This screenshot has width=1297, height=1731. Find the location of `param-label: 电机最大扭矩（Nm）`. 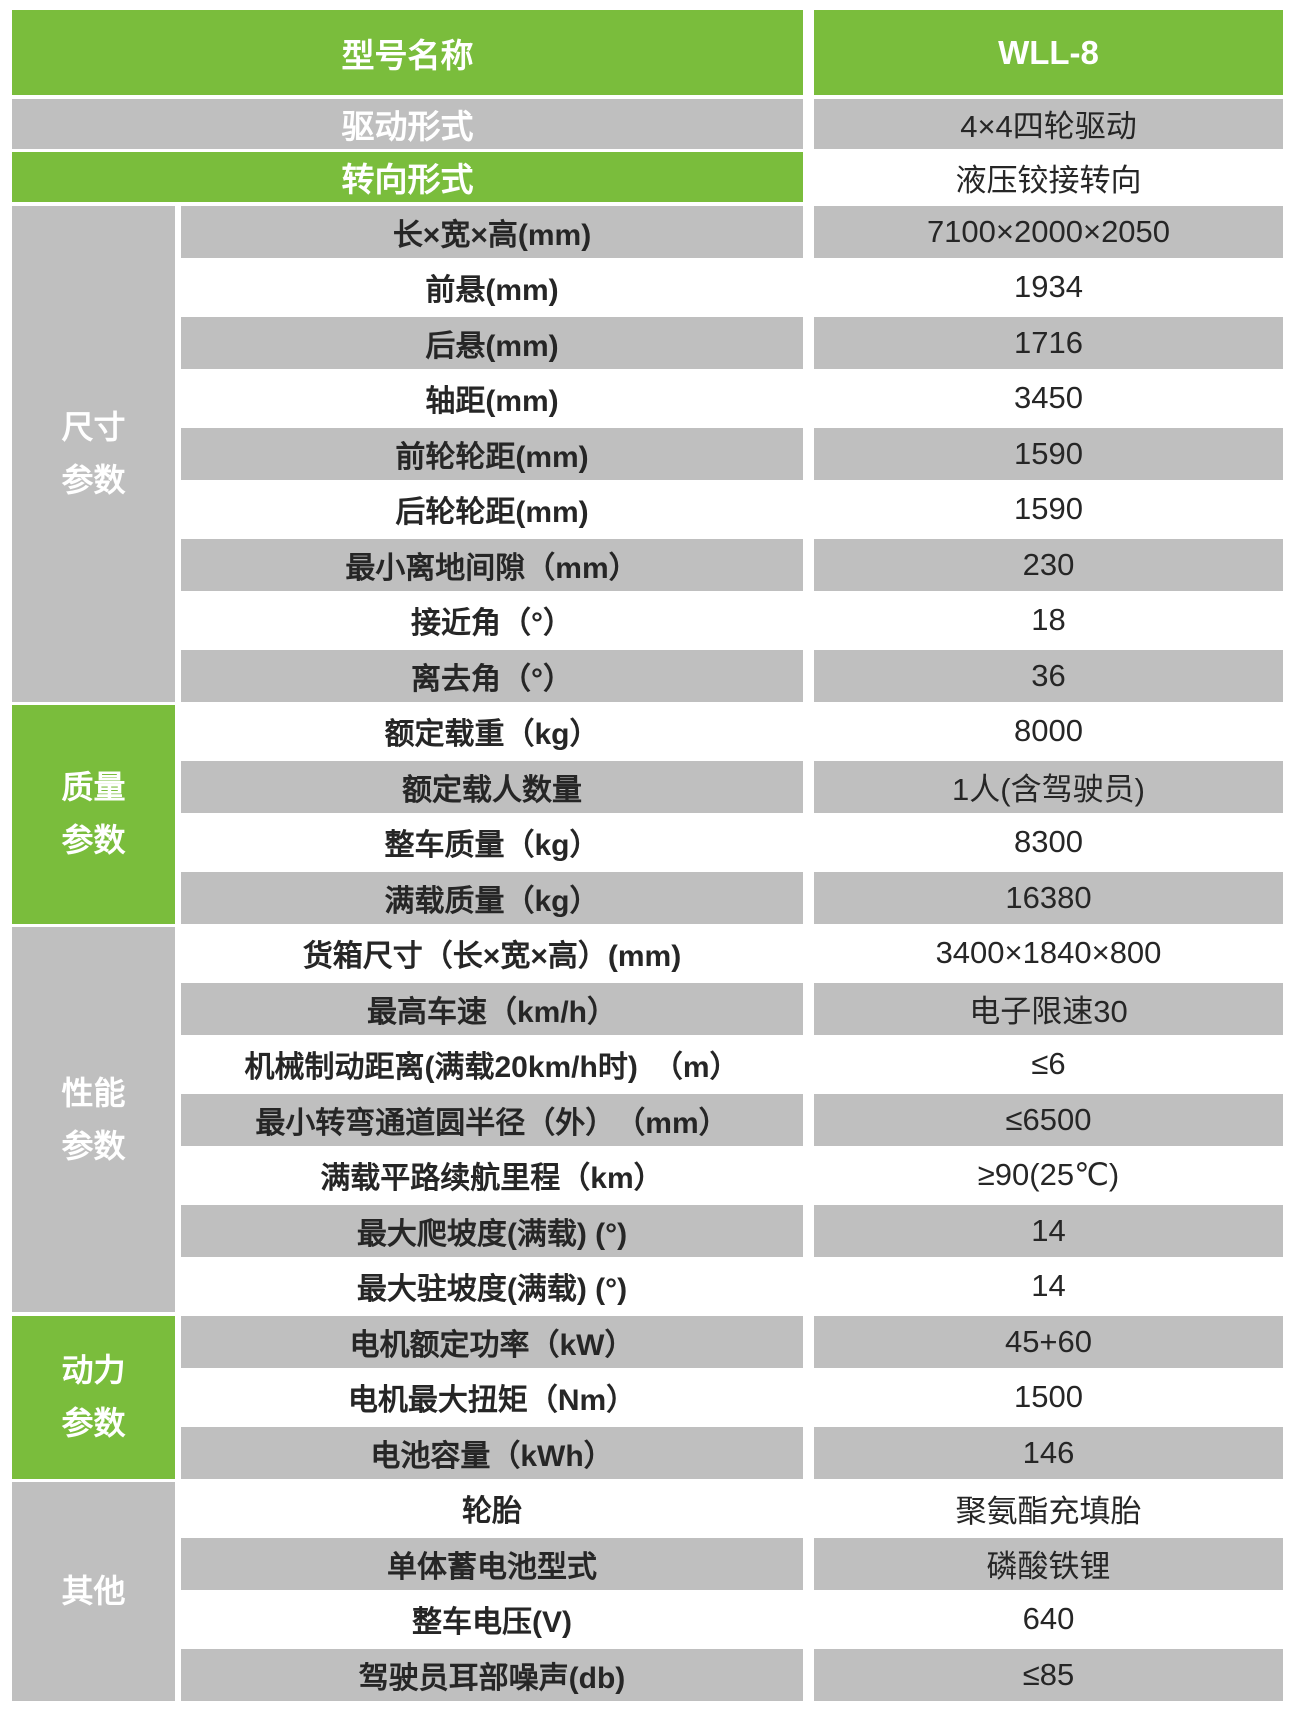

param-label: 电机最大扭矩（Nm） is located at coordinates (492, 1400).